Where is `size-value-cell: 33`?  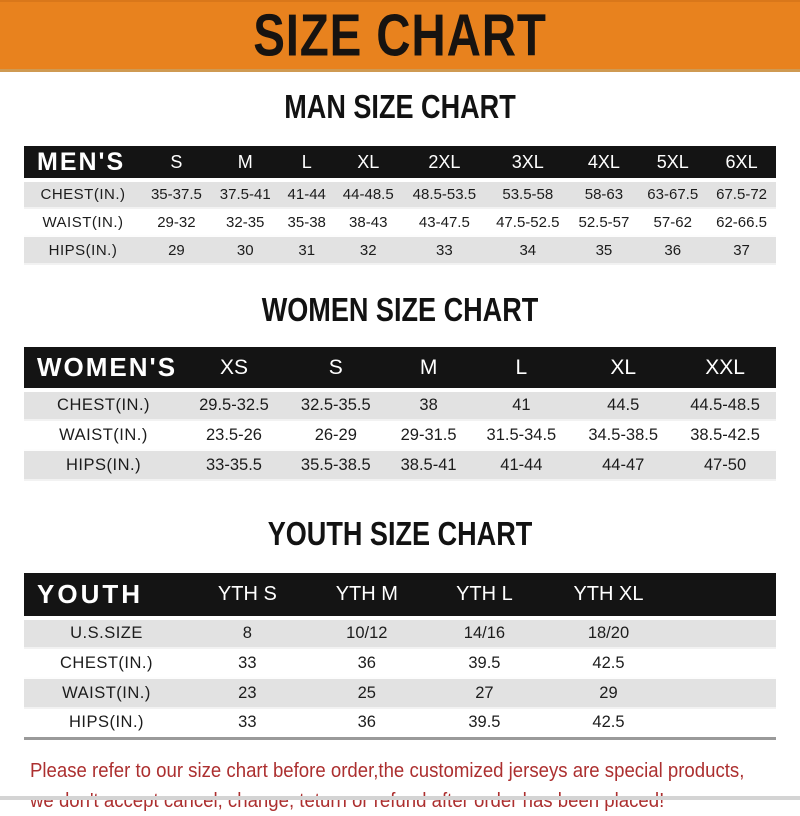
size-value-cell: 33 is located at coordinates (444, 250).